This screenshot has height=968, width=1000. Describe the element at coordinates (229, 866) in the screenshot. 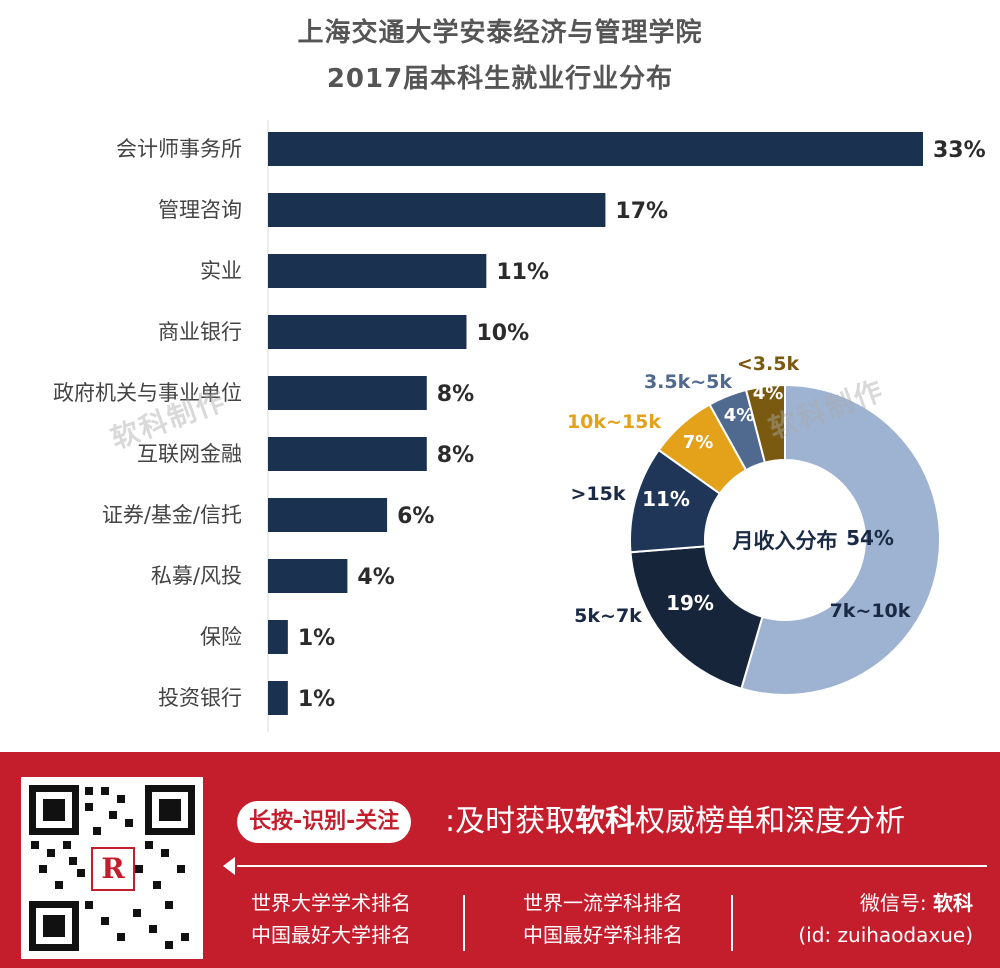

I see `arrow-left-icon` at that location.